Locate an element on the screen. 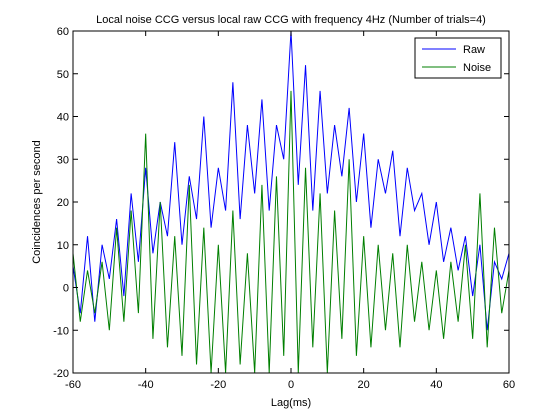 The image size is (560, 420). x-axis-label: Lag(ms) is located at coordinates (291, 403).